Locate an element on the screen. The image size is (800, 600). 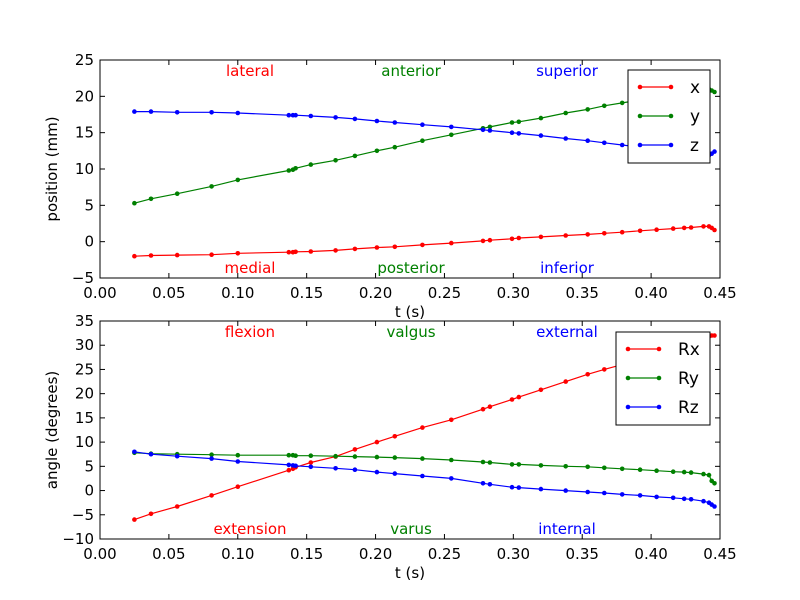
direction-label: internal is located at coordinates (567, 529).